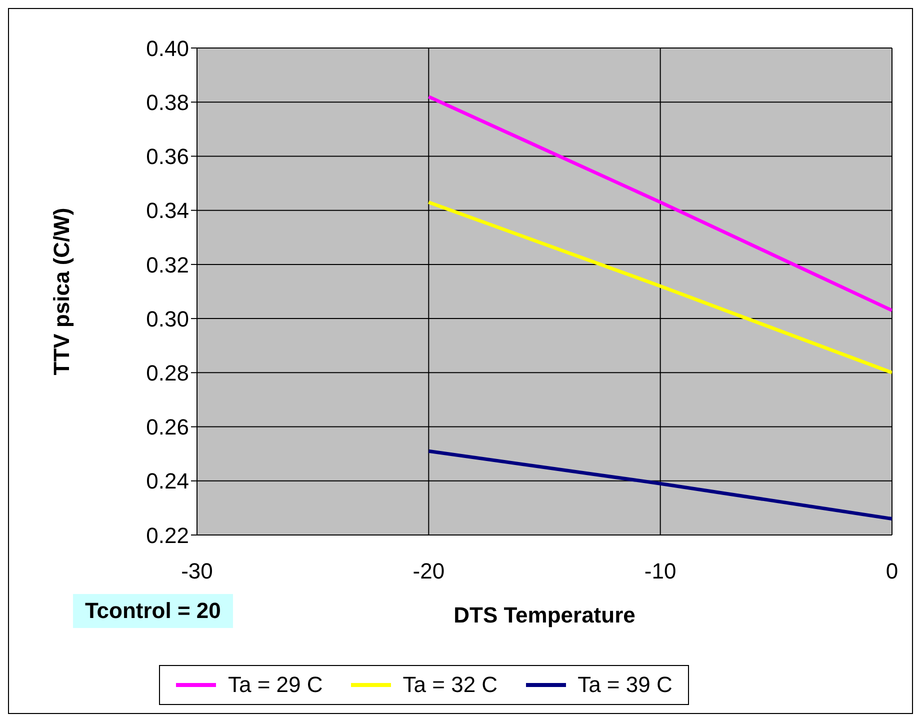 The height and width of the screenshot is (722, 921). Describe the element at coordinates (275, 685) in the screenshot. I see `legend-label: Ta = 29 C` at that location.